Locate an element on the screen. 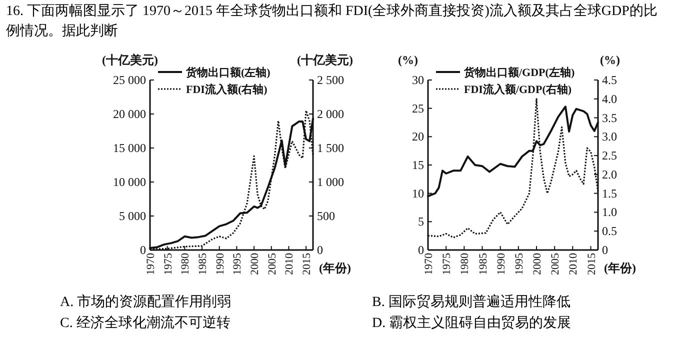 The image size is (700, 337). y2-tick-label: 500 is located at coordinates (326, 216).